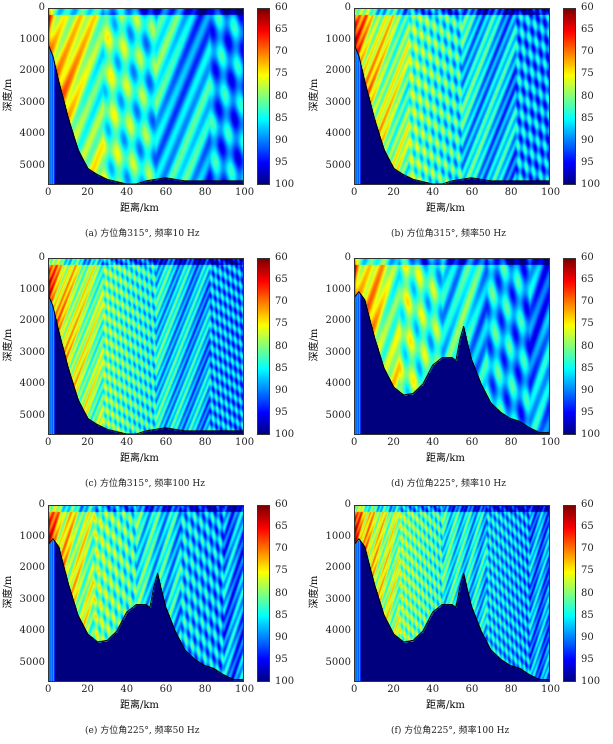  What do you see at coordinates (448, 484) in the screenshot?
I see `panel-caption: (d) 方位角225°, 频率10 Hz` at bounding box center [448, 484].